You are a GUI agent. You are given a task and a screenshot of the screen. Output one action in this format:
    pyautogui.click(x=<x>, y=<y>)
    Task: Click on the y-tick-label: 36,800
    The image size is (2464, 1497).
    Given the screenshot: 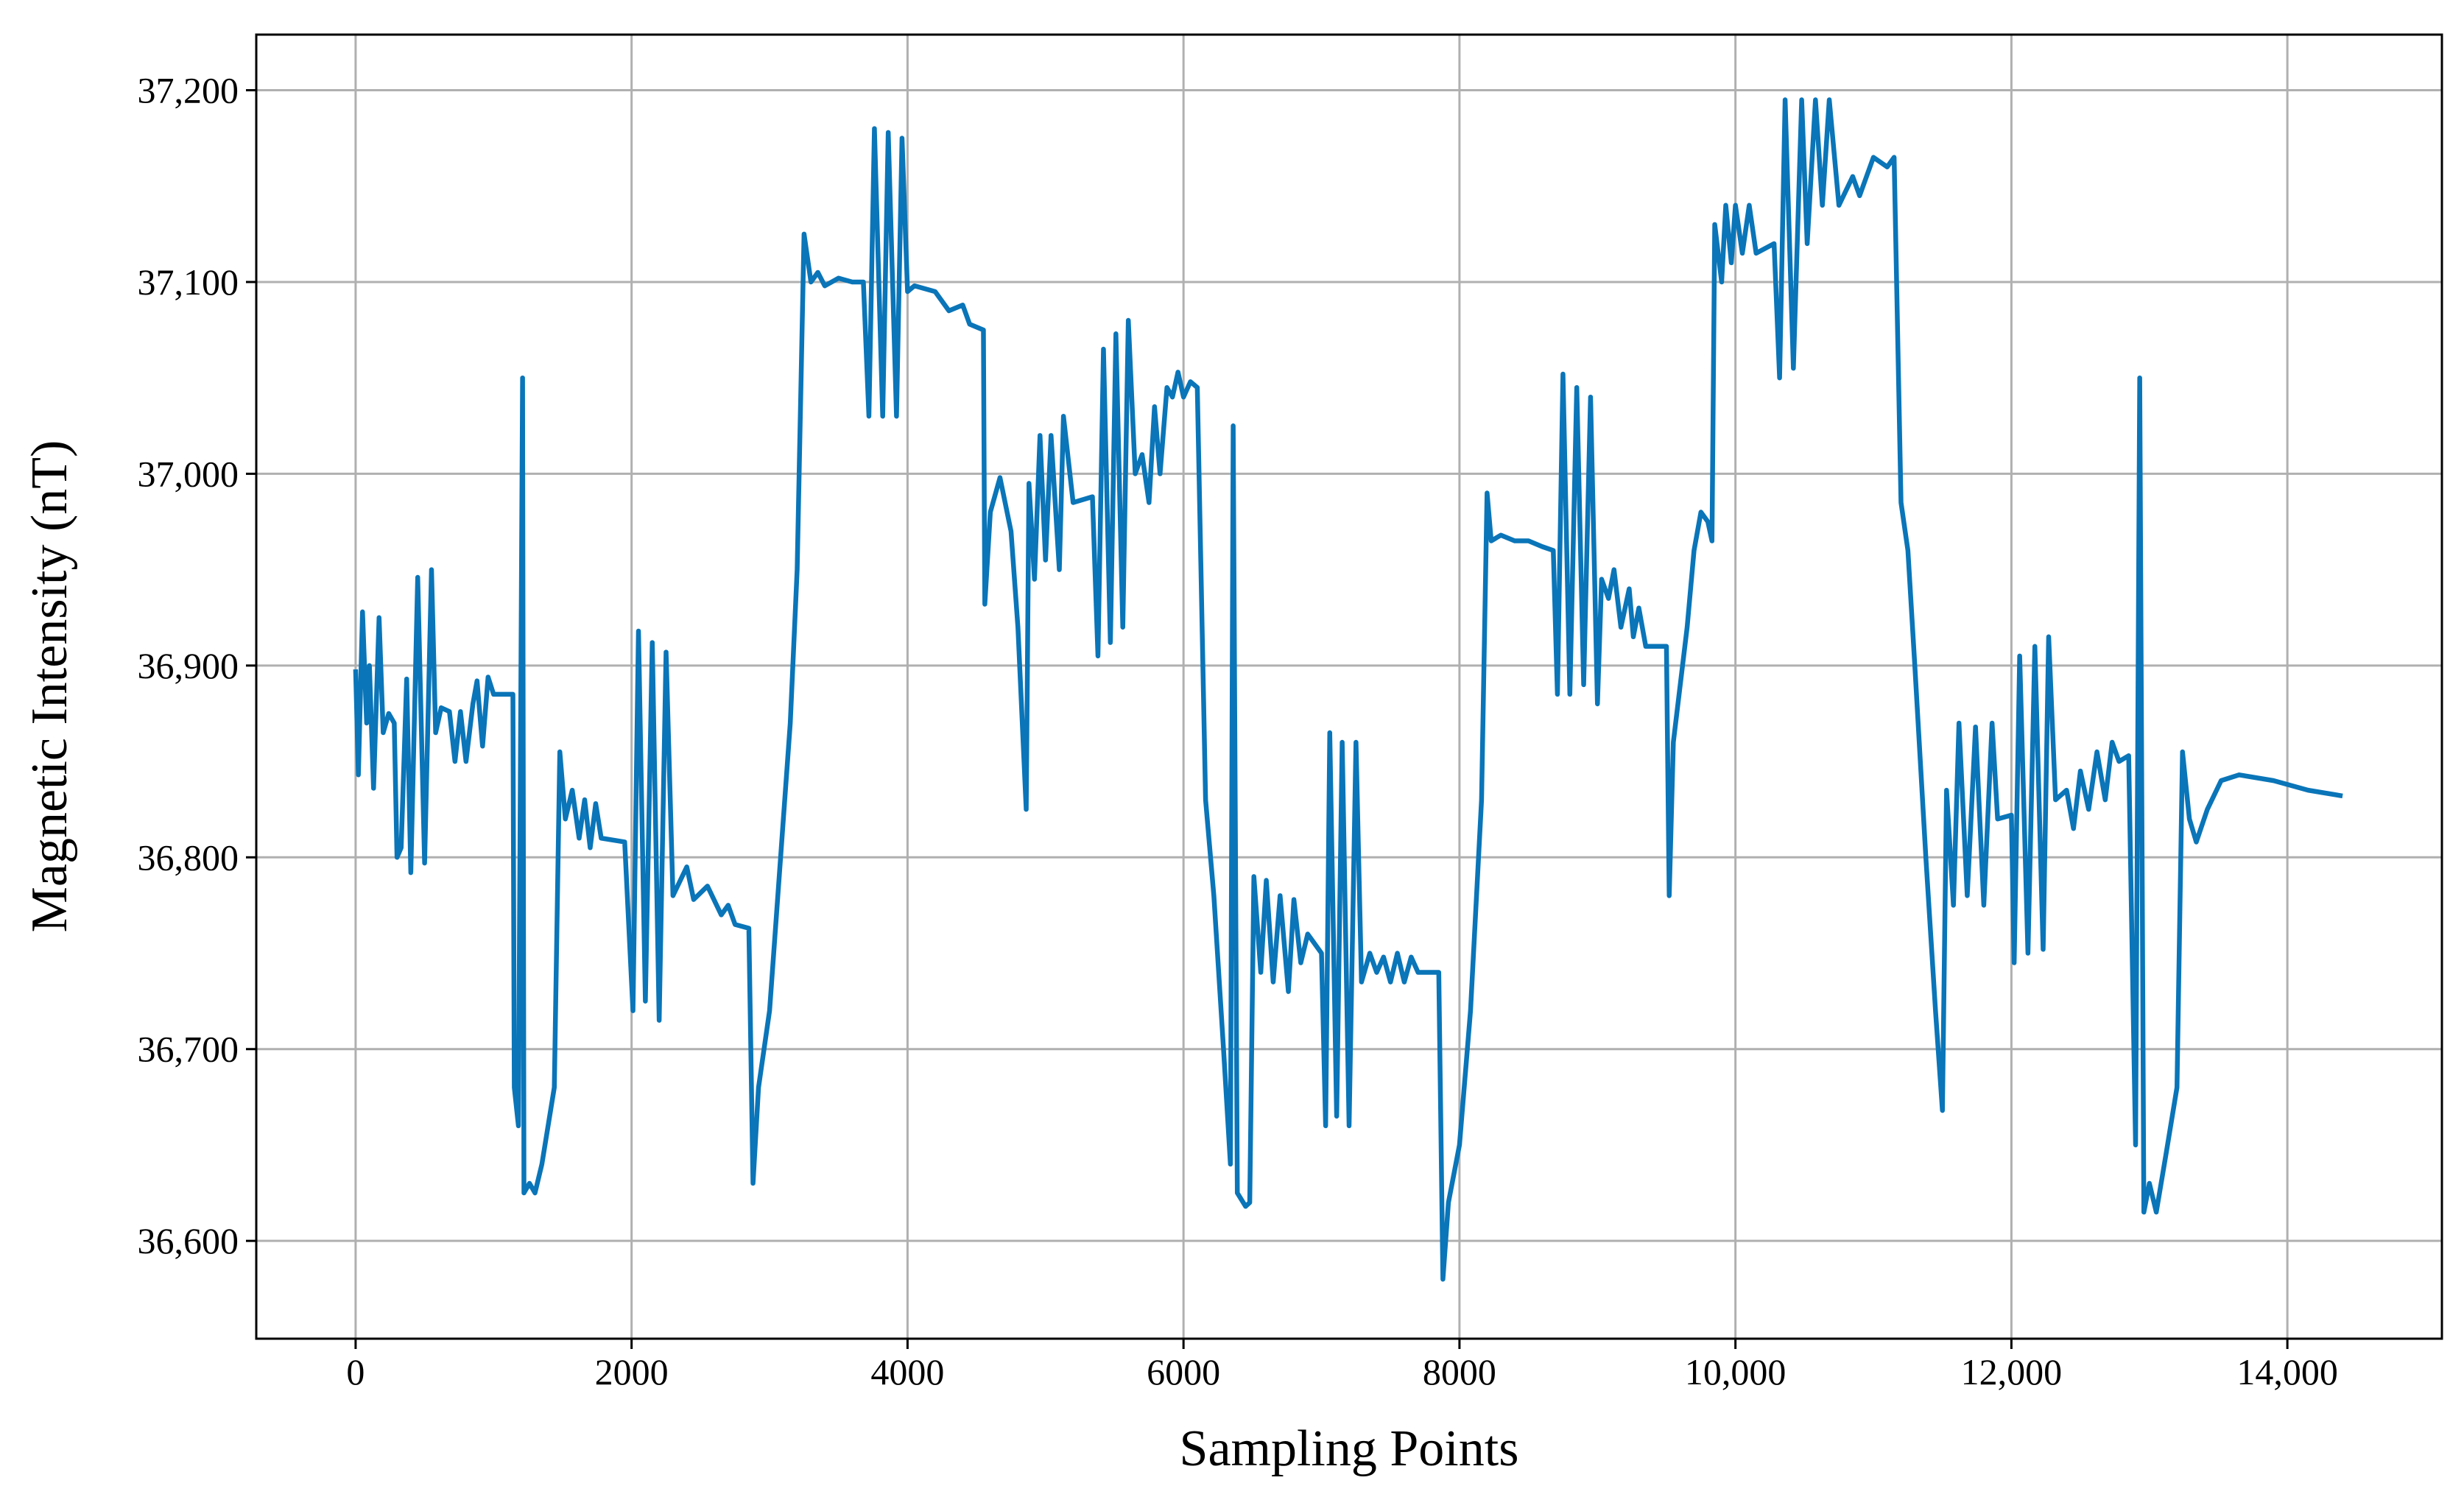 What is the action you would take?
    pyautogui.click(x=188, y=857)
    